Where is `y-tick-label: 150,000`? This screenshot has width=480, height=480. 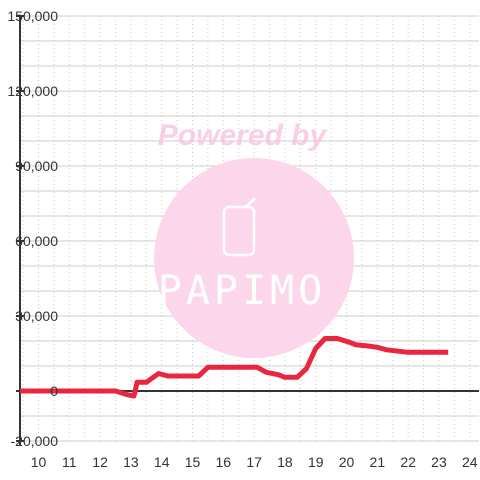 y-tick-label: 150,000 is located at coordinates (32, 16).